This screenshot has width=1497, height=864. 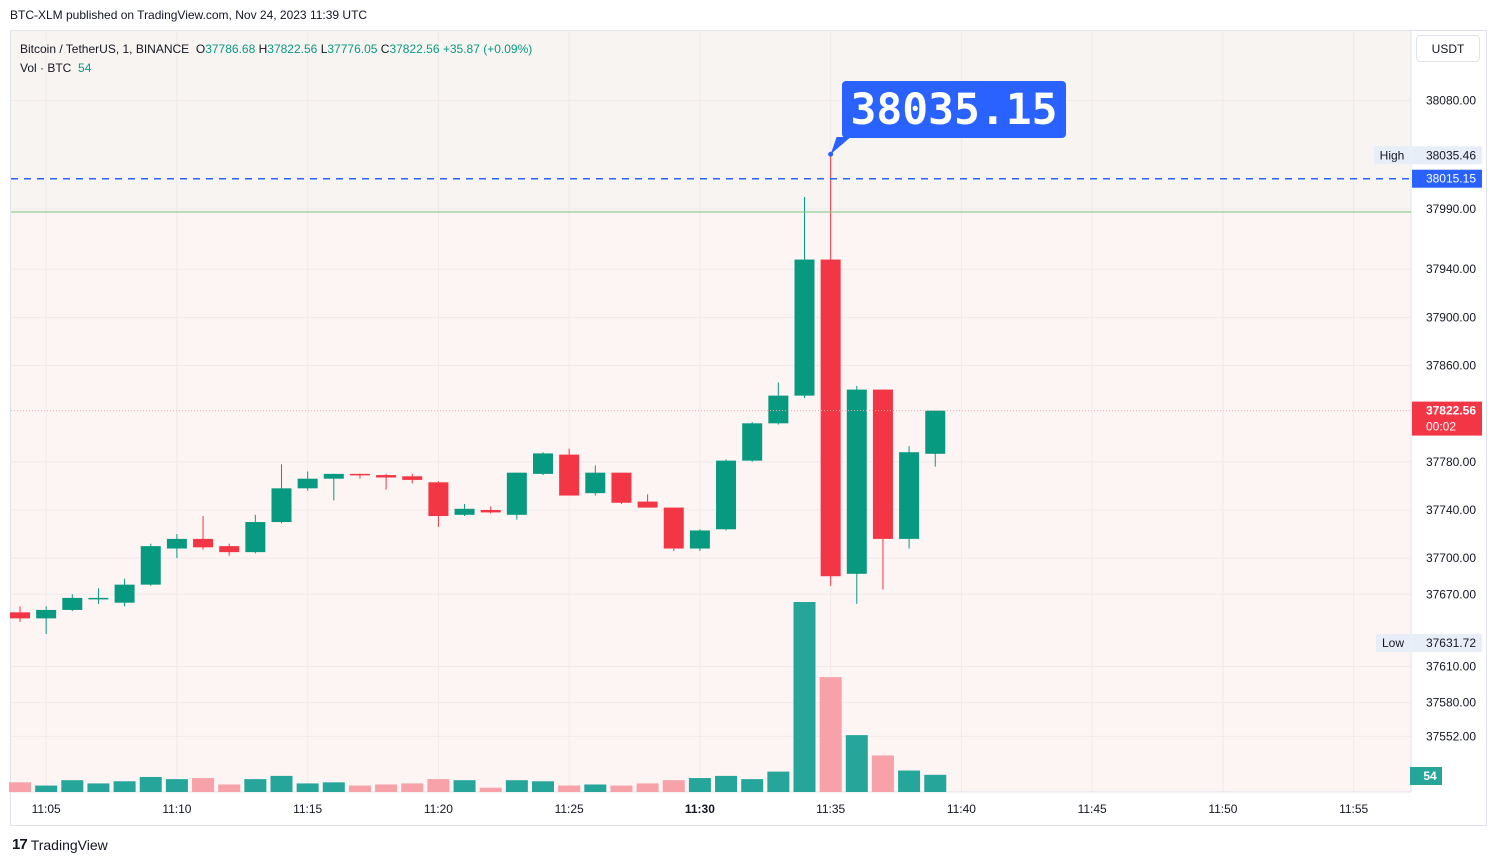 I want to click on volume-label: Vol · BTC, so click(x=46, y=68).